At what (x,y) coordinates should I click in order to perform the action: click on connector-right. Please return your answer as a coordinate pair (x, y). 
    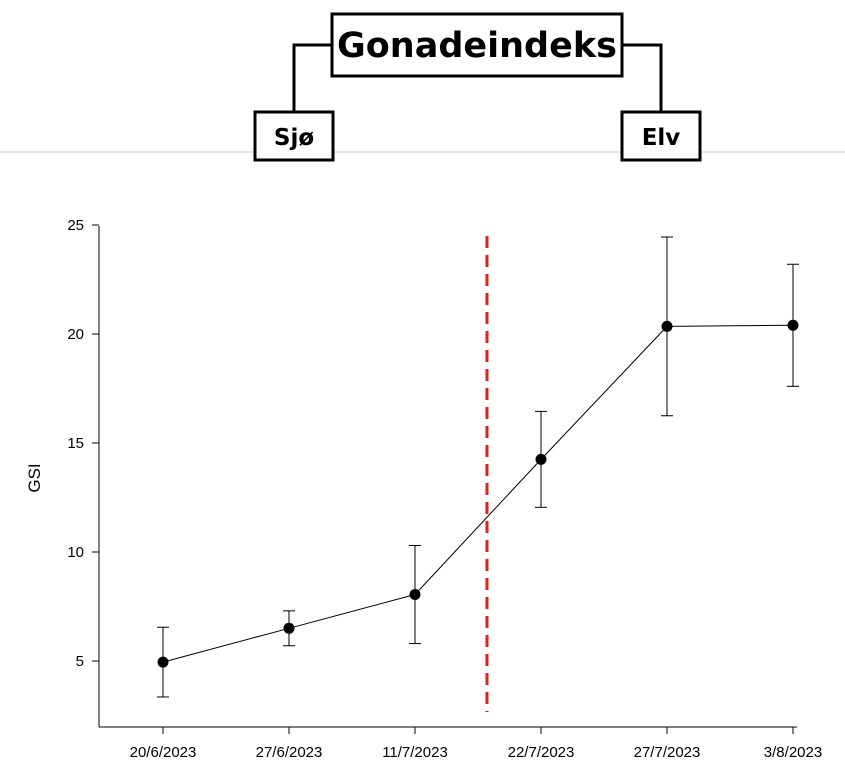
    Looking at the image, I should click on (642, 77).